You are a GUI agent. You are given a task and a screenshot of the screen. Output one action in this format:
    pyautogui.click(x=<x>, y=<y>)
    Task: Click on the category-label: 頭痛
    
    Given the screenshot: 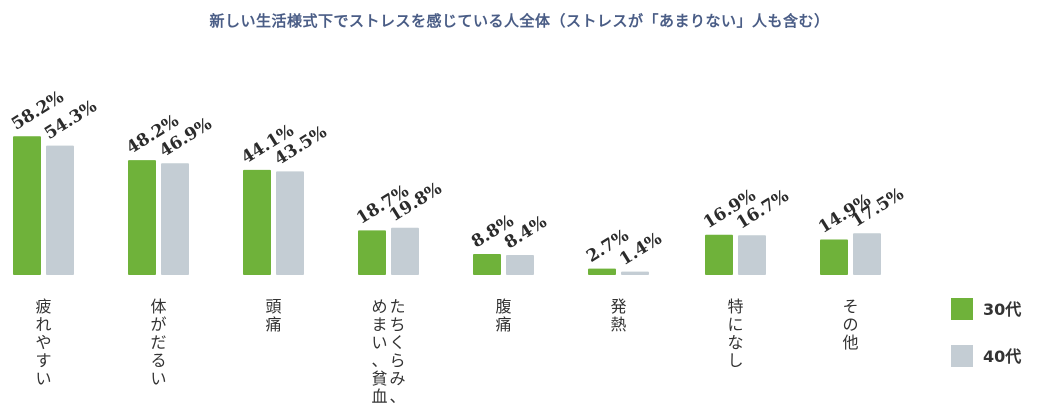 What is the action you would take?
    pyautogui.click(x=273, y=315)
    